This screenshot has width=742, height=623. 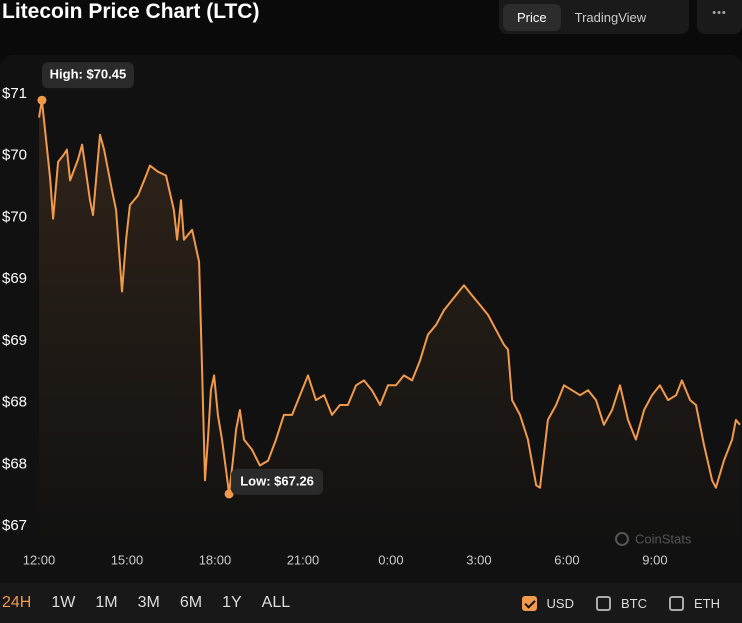 What do you see at coordinates (148, 602) in the screenshot?
I see `range-button: 3M` at bounding box center [148, 602].